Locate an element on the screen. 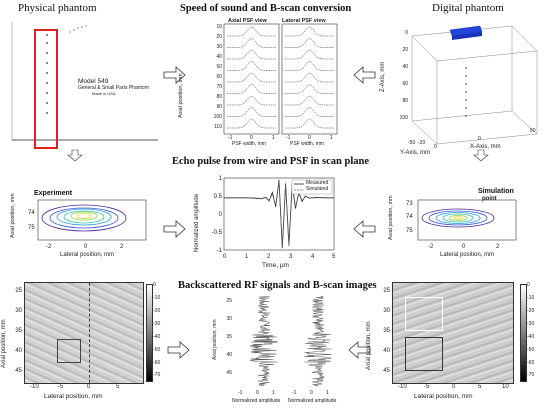 This screenshot has height=412, width=550. echo-xtick: 3 is located at coordinates (291, 257).